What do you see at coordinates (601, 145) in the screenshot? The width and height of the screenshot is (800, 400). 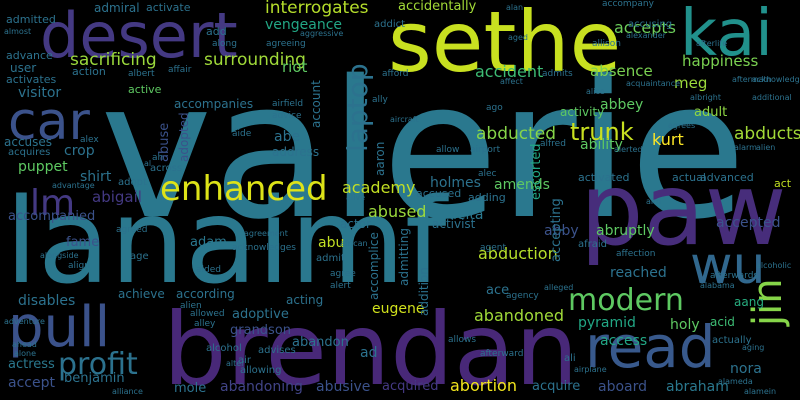 I see `word-ability: ability` at bounding box center [601, 145].